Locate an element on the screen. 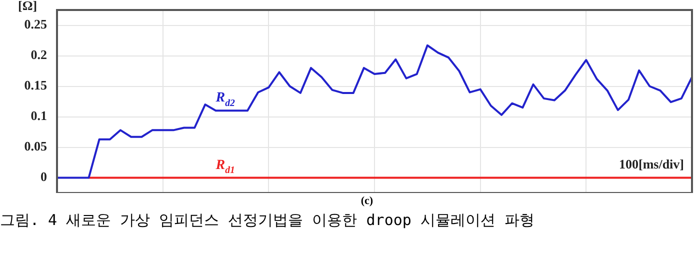  annotation: 100[ms/div] is located at coordinates (651, 164).